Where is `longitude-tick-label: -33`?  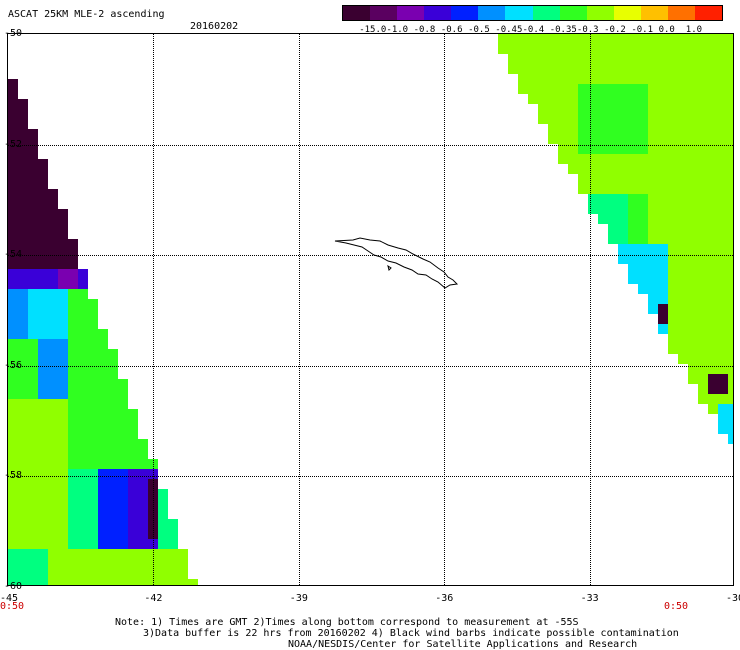
longitude-tick-label: -33 is located at coordinates (589, 598).